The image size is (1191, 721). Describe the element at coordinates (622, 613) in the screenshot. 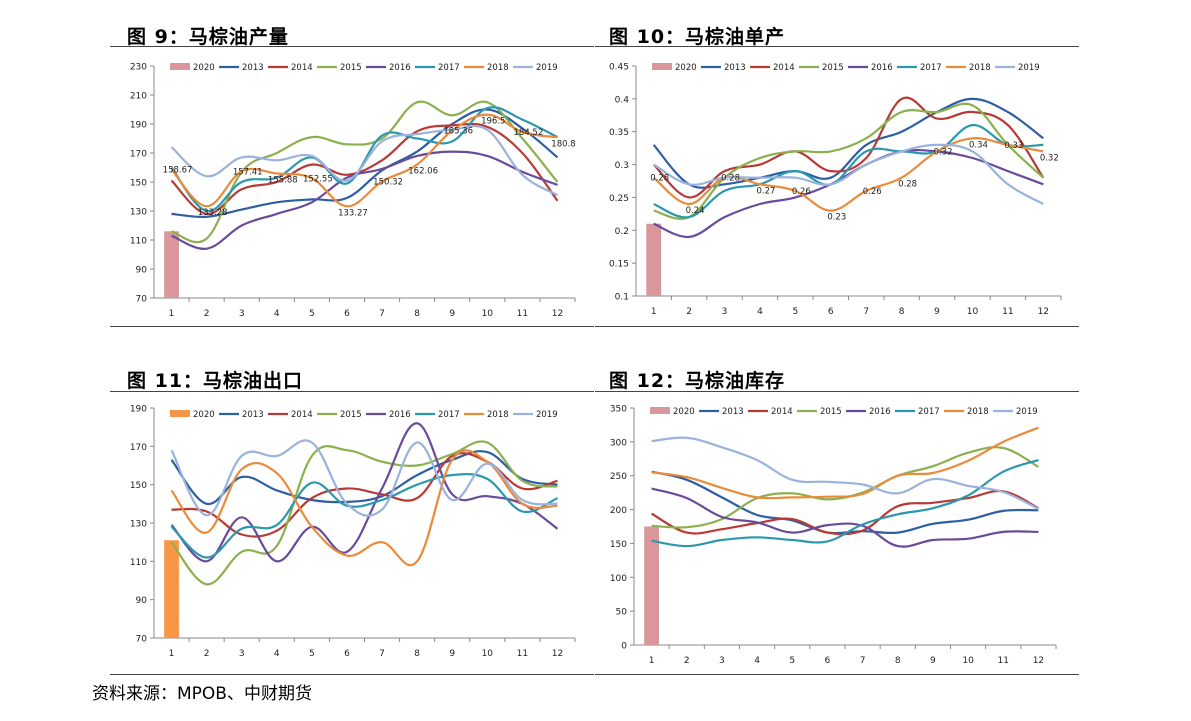

I see `fig12-y-tick-label: 50` at that location.